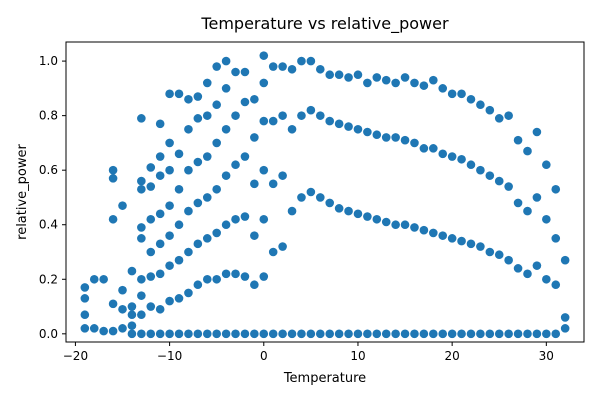 This screenshot has height=404, width=600. Describe the element at coordinates (546, 356) in the screenshot. I see `x-tick-label: 30` at that location.